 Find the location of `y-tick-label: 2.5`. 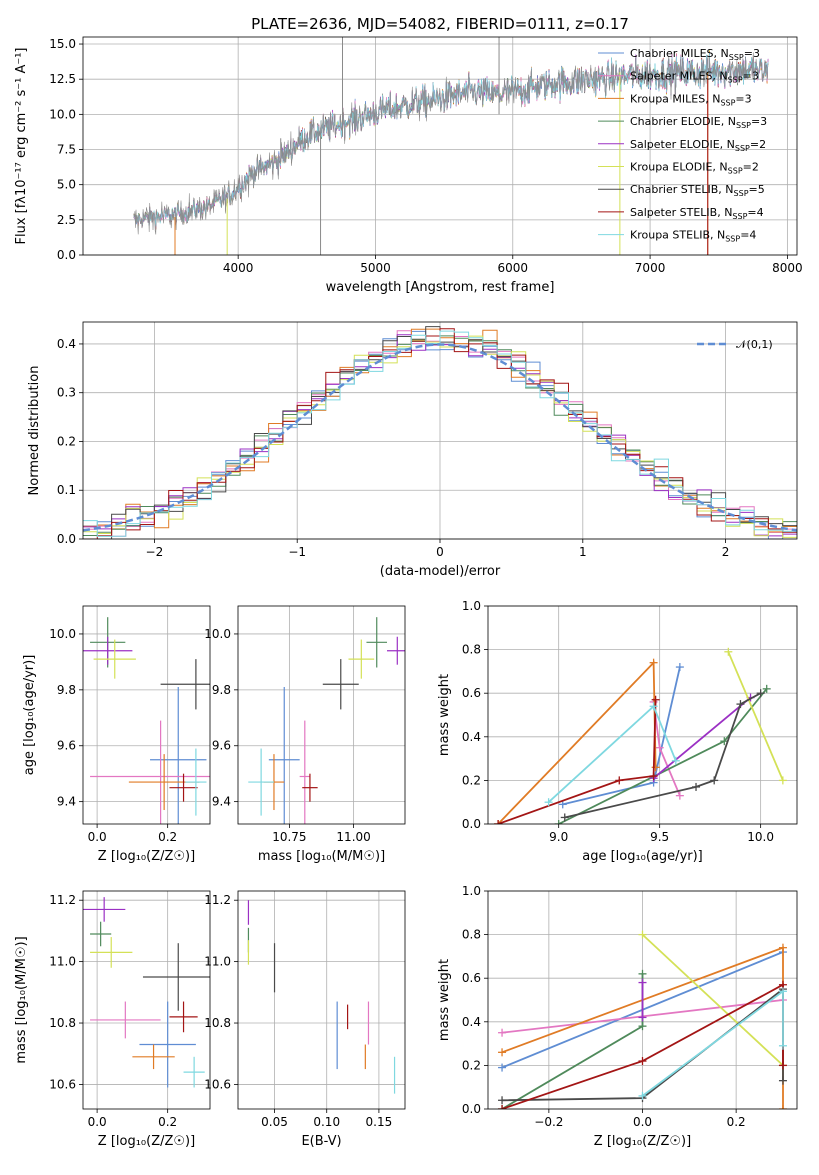

y-tick-label: 2.5 is located at coordinates (66, 220).